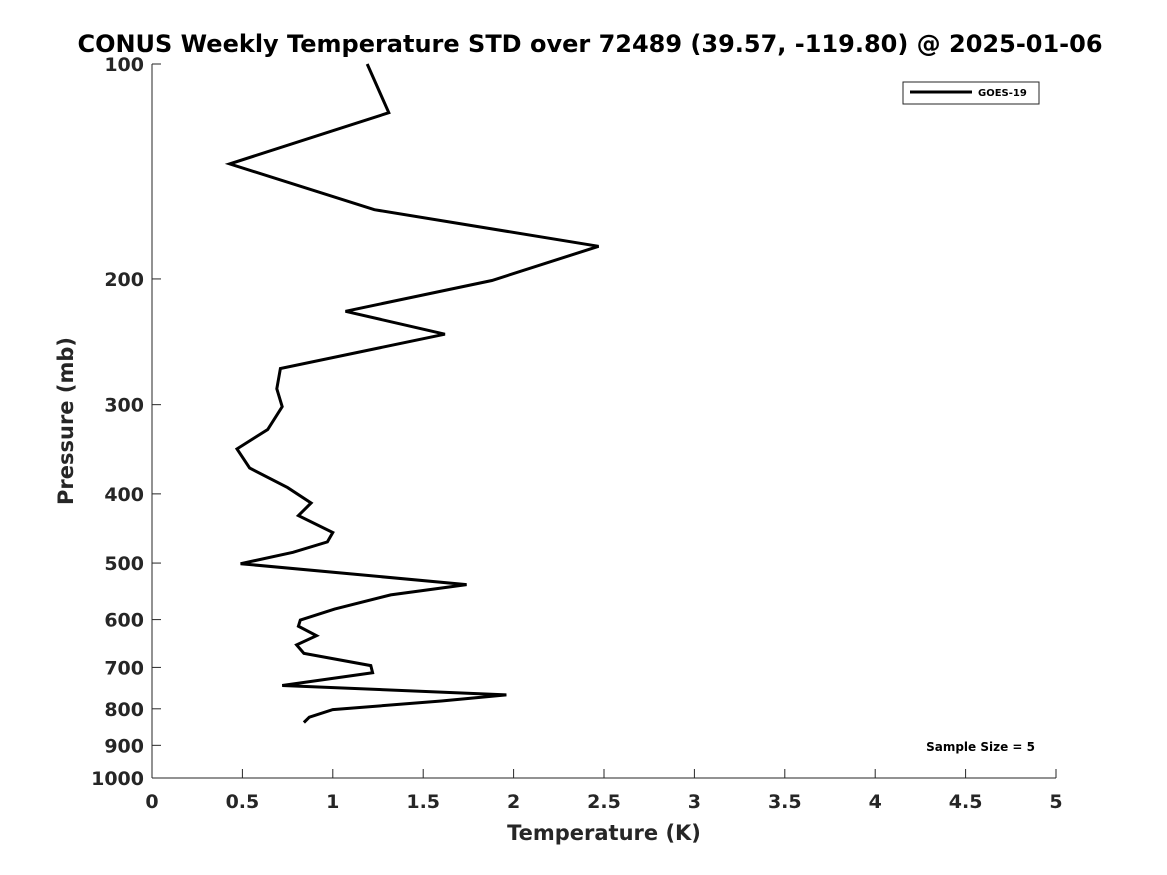 The height and width of the screenshot is (875, 1167). What do you see at coordinates (604, 802) in the screenshot?
I see `x-tick-label: 2.5` at bounding box center [604, 802].